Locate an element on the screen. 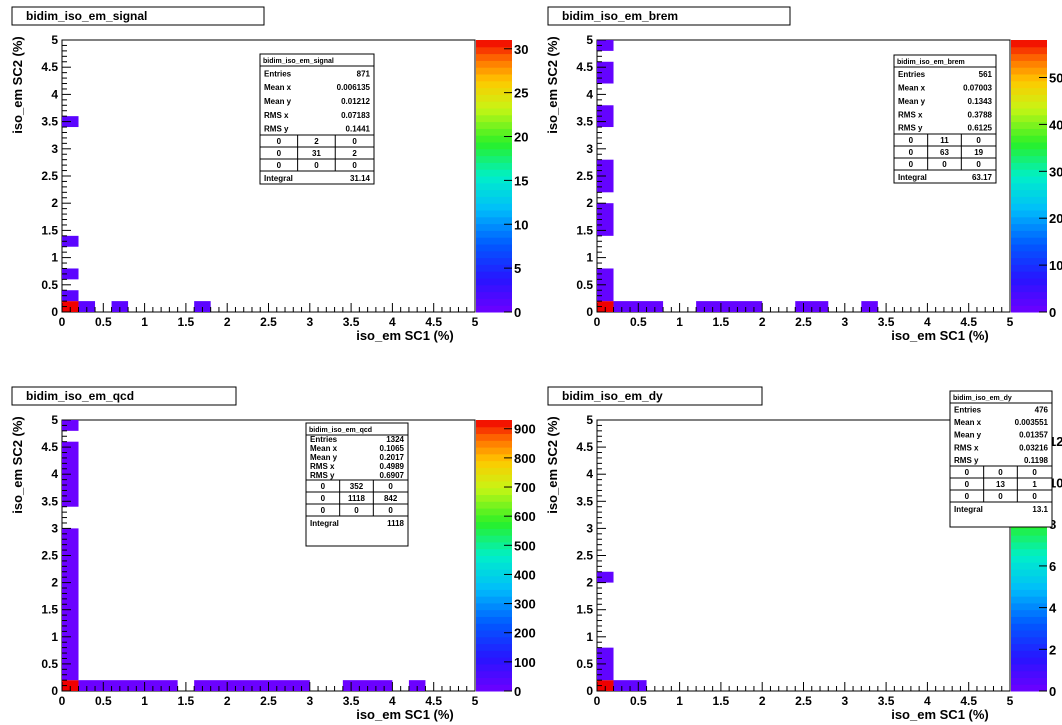 This screenshot has height=725, width=1062. stats-value: 0.07003 is located at coordinates (977, 87).